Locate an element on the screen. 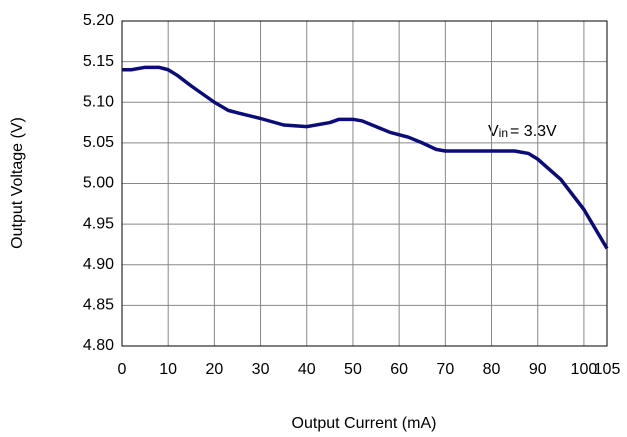  annotation: Vin = 3.3V is located at coordinates (522, 131).